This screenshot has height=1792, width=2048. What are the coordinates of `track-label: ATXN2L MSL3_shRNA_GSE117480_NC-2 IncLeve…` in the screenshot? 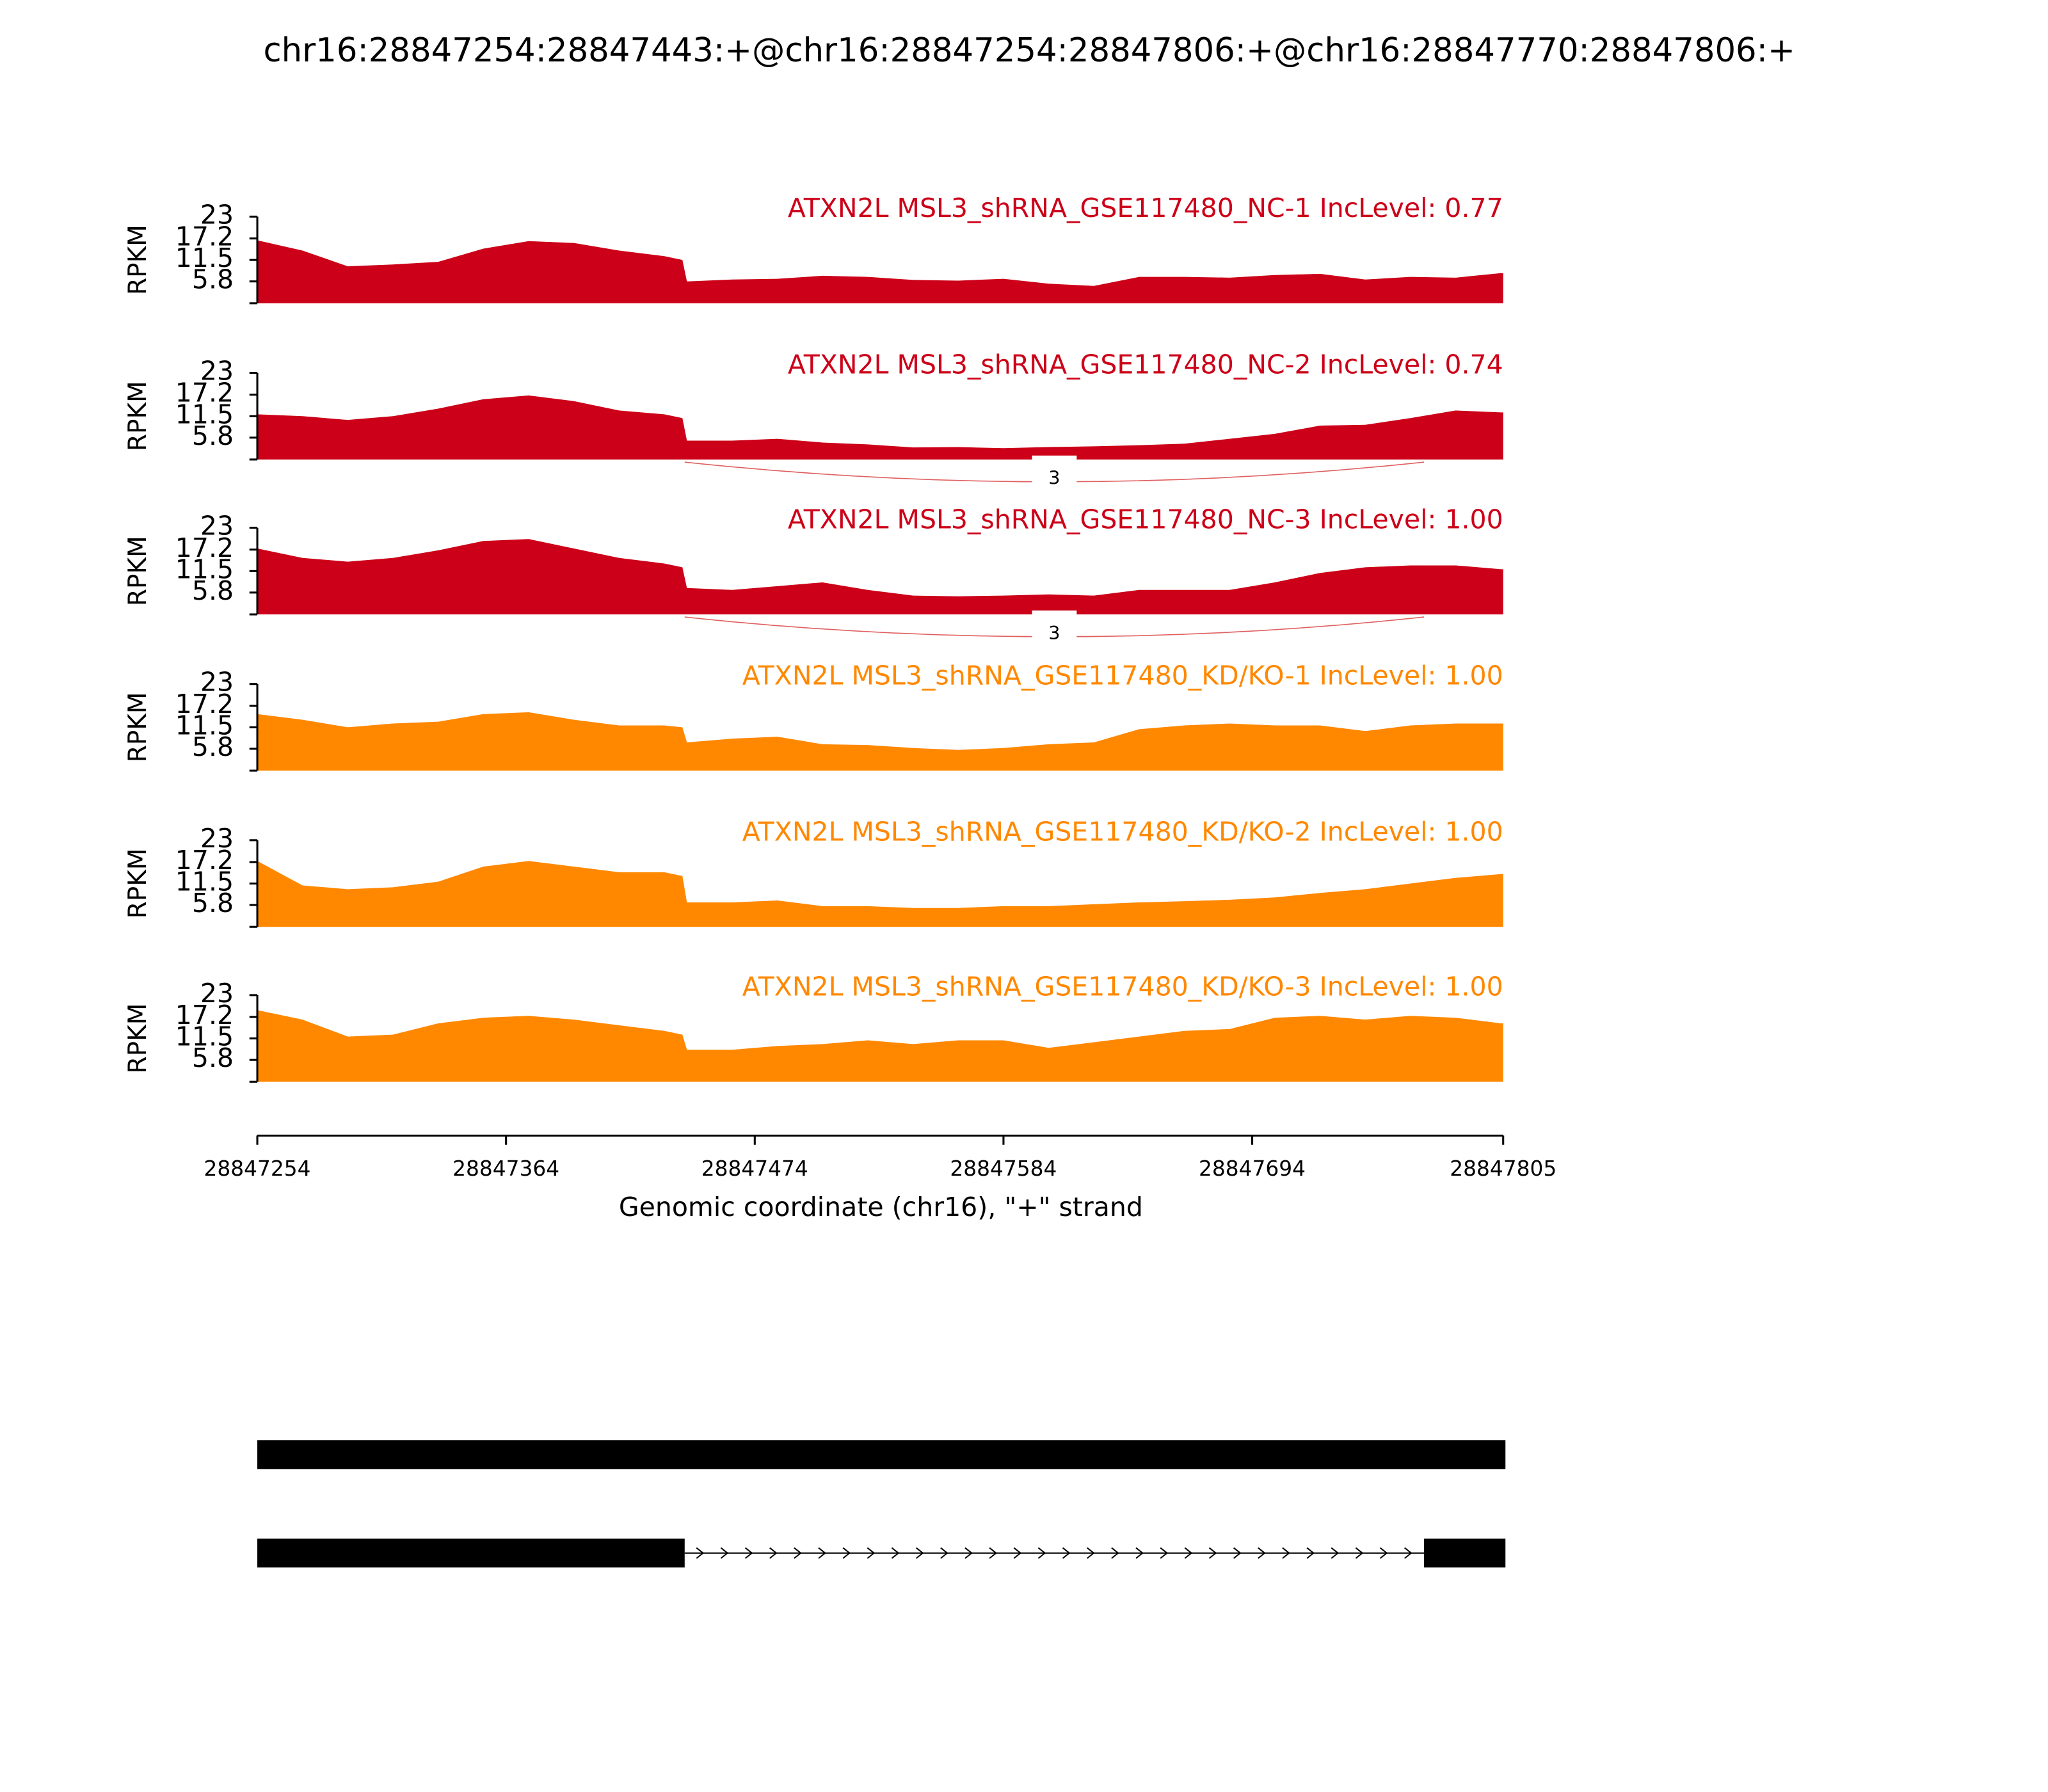 It's located at (1145, 364).